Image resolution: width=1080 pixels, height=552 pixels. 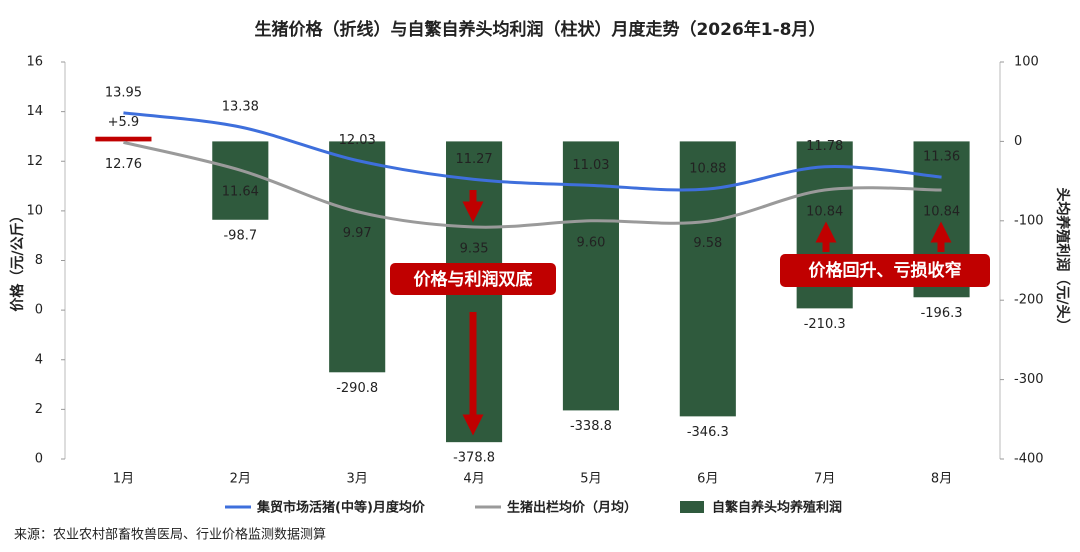 I want to click on legend-swatch, so click(x=692, y=507).